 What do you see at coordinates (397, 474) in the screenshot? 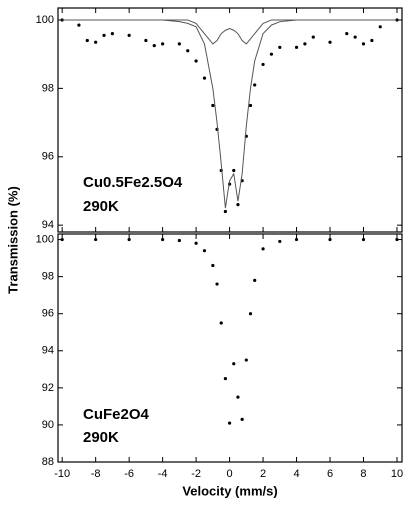
I see `x-tick-label: 10` at bounding box center [397, 474].